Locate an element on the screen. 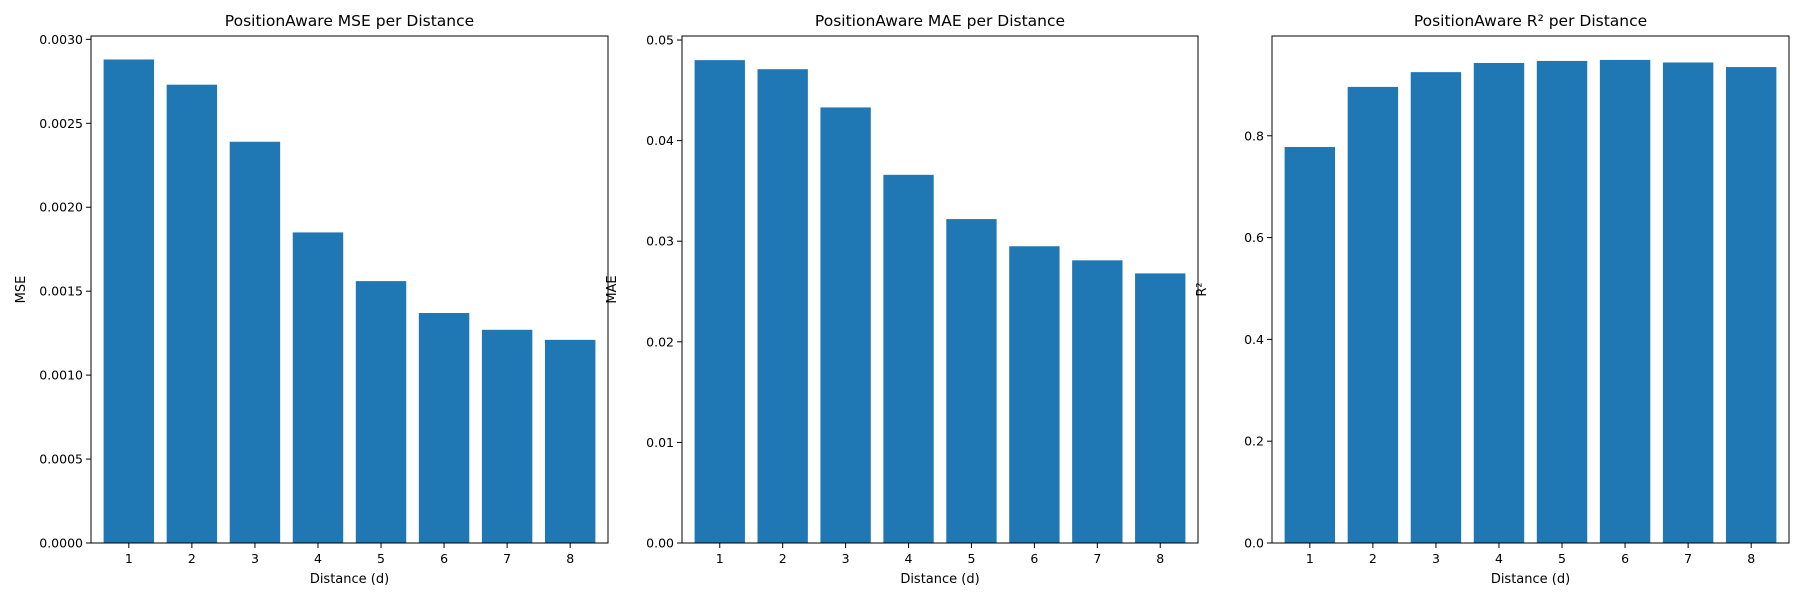 The width and height of the screenshot is (1800, 600). y-tick-label: 0.02 is located at coordinates (660, 341).